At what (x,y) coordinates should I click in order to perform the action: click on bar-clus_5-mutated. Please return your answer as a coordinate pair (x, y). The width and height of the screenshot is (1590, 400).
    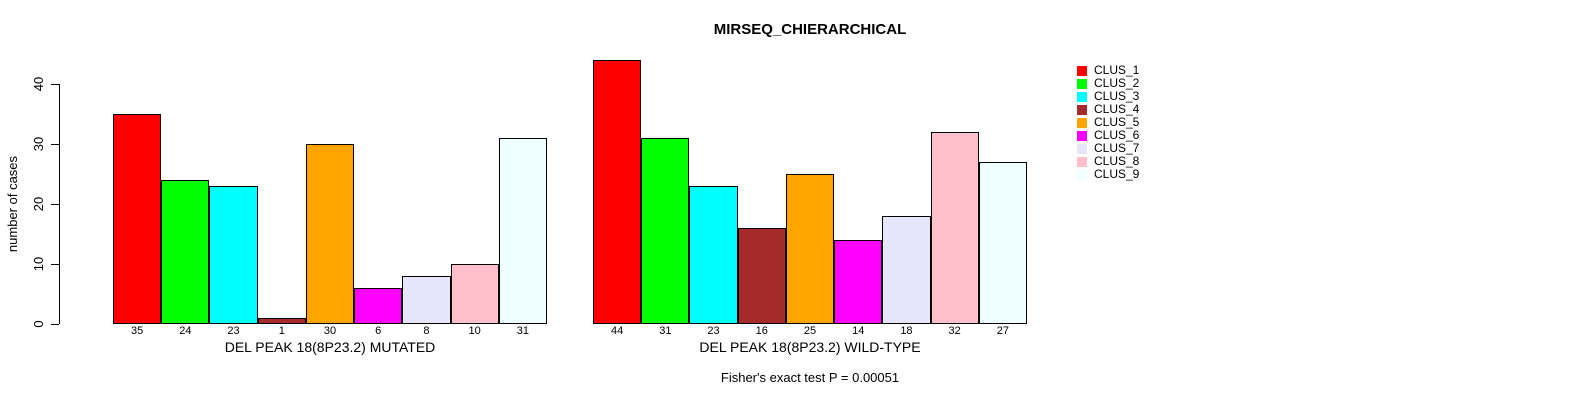
    Looking at the image, I should click on (330, 234).